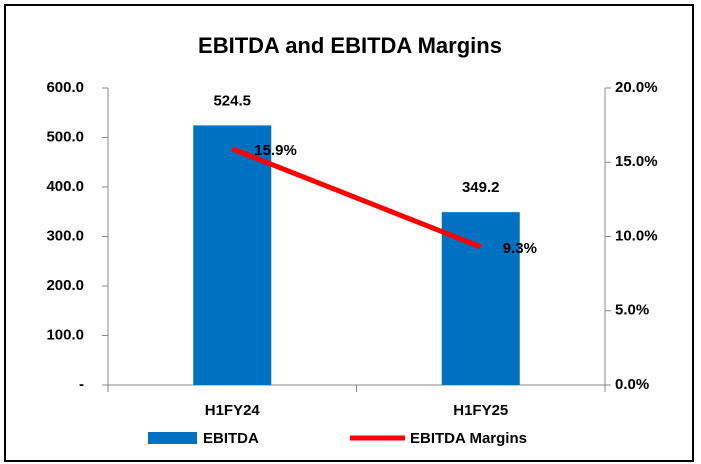 Image resolution: width=701 pixels, height=464 pixels. I want to click on y-tick-label: 600.0, so click(65, 87).